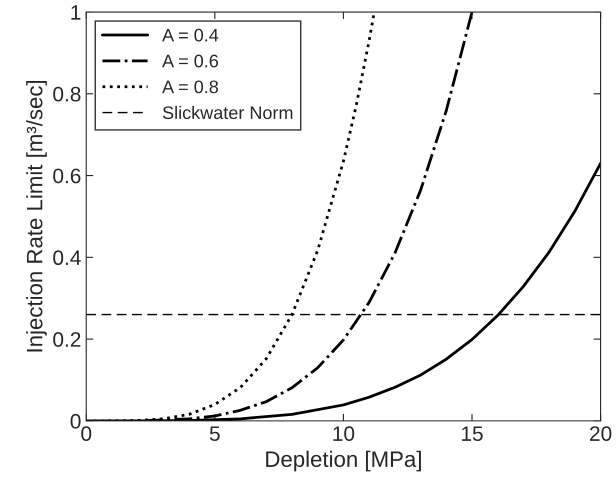 The image size is (616, 481). Describe the element at coordinates (75, 12) in the screenshot. I see `y-tick-label: 1` at that location.